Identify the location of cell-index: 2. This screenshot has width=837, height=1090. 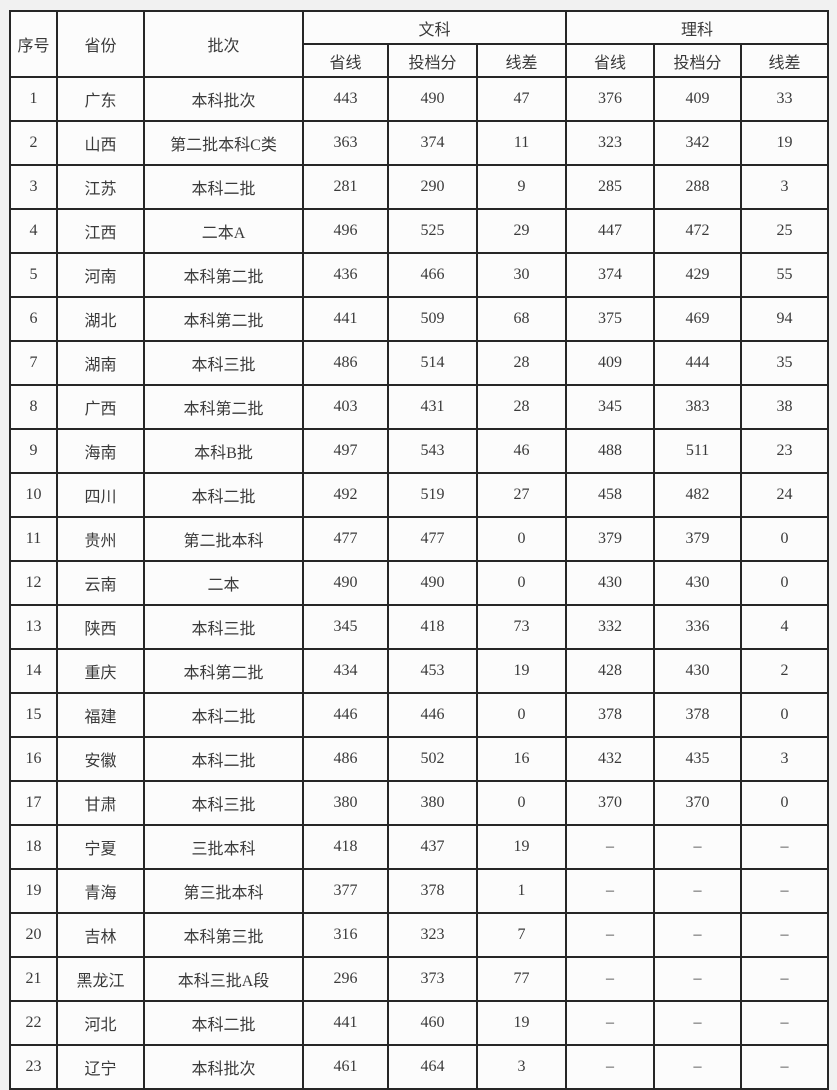
(33, 143).